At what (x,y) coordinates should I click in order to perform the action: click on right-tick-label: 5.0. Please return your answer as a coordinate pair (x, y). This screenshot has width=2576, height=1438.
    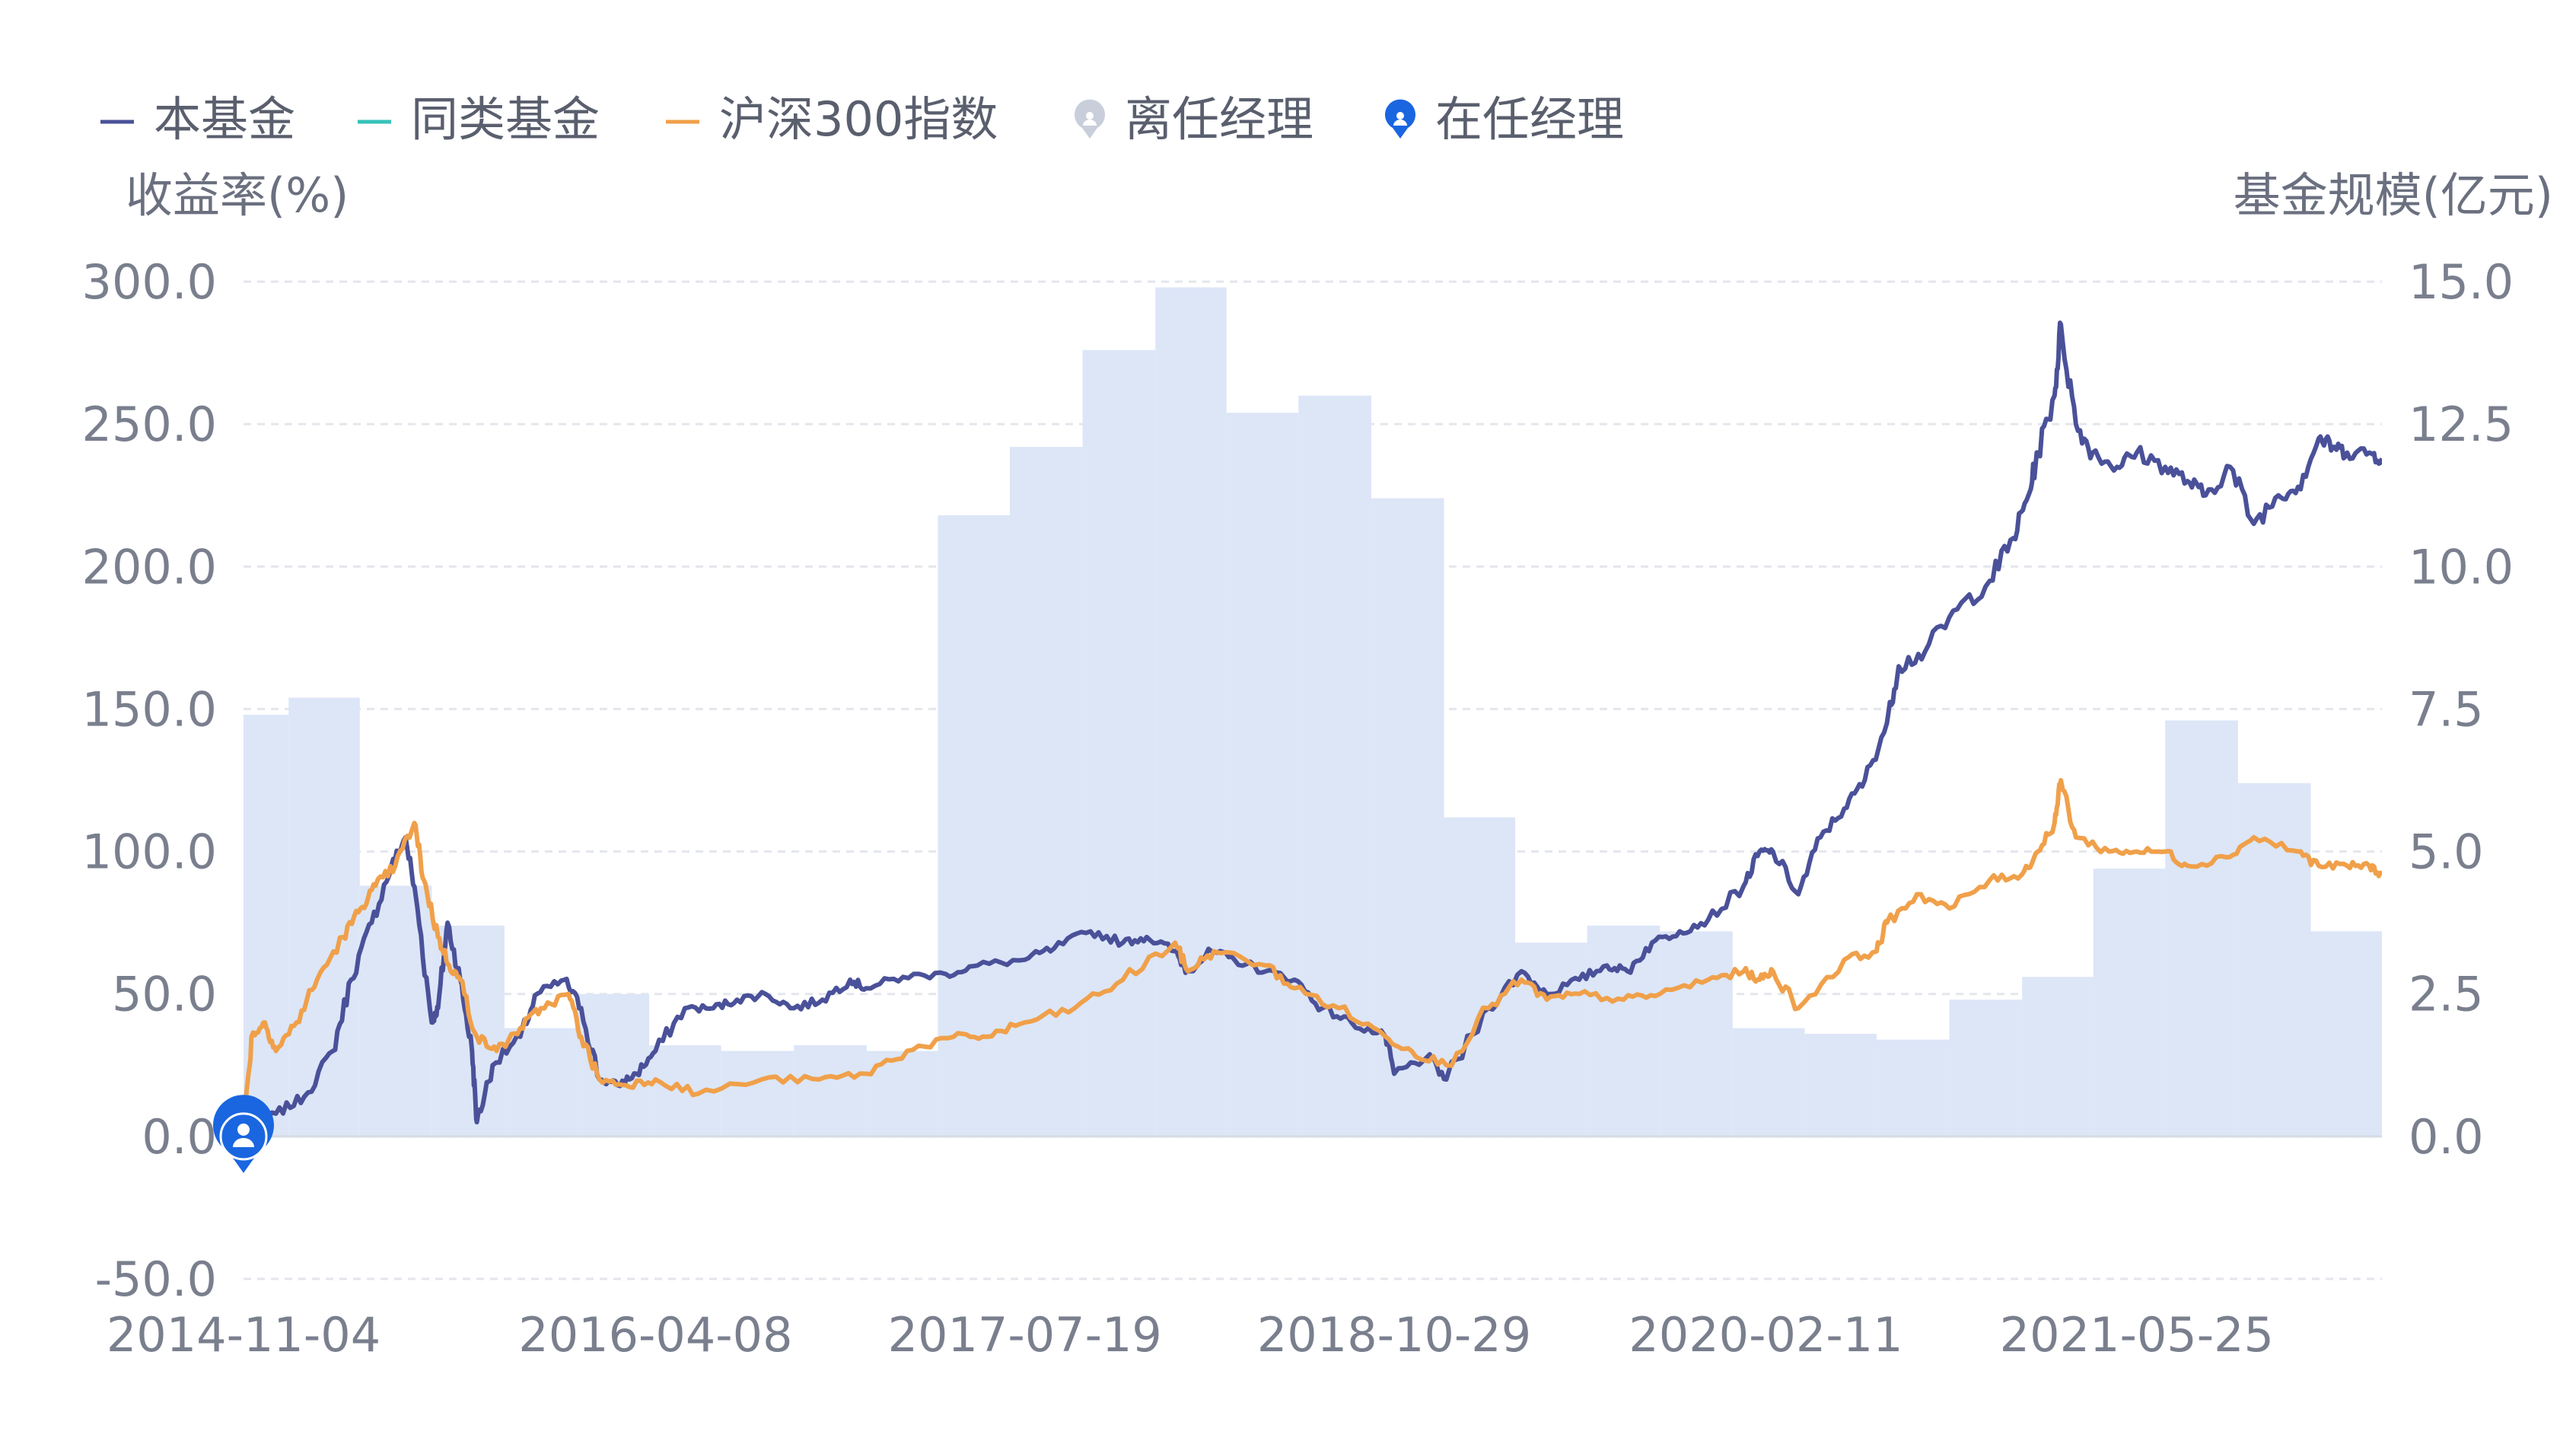
    Looking at the image, I should click on (2446, 852).